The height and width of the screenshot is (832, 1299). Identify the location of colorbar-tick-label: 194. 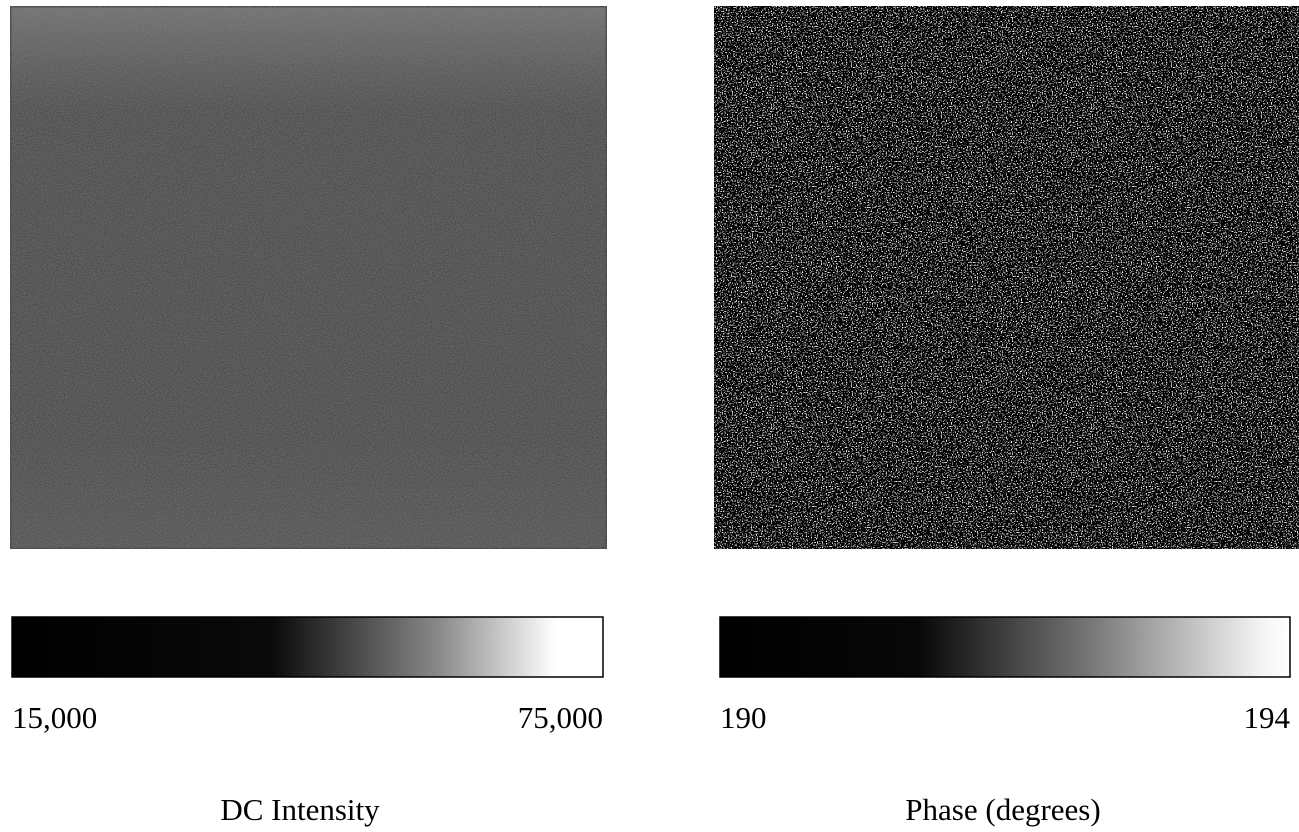
(1267, 717).